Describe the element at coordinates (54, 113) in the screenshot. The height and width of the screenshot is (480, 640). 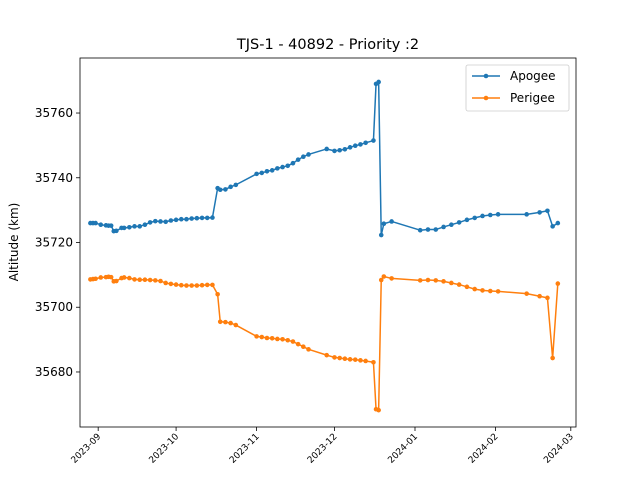
I see `y-tick-label: 35760` at that location.